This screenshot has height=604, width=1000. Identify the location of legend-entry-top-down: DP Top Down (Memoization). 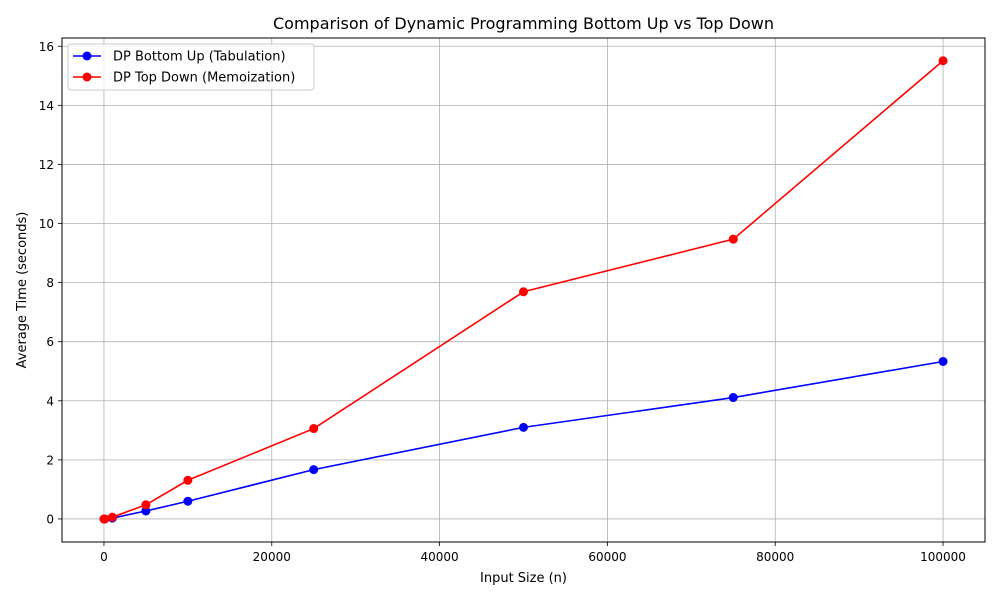
(184, 78).